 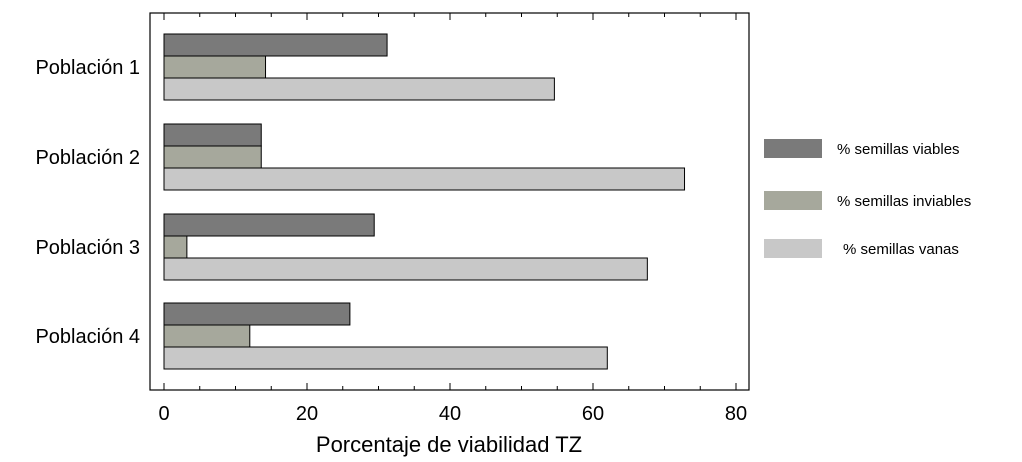 I want to click on x-axis-label: Porcentaje de viabilidad TZ, so click(x=449, y=444).